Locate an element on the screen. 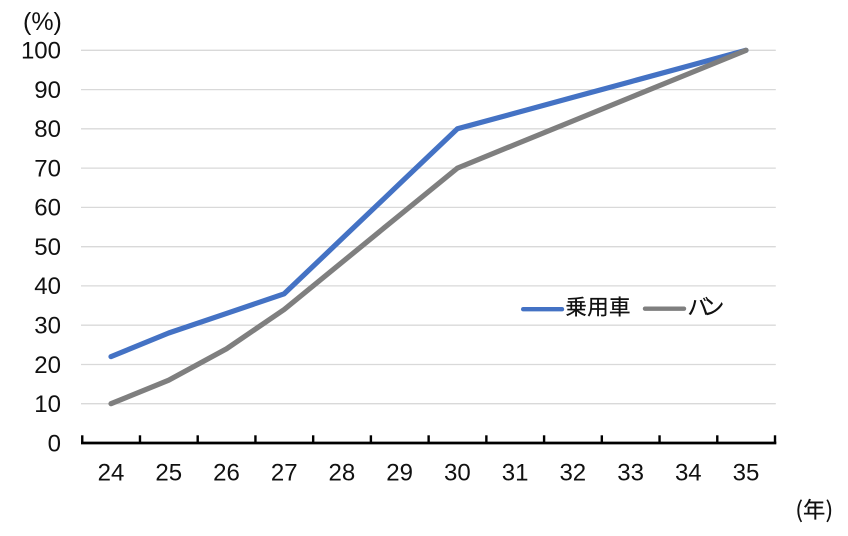  svg-text: 20 is located at coordinates (47, 365).